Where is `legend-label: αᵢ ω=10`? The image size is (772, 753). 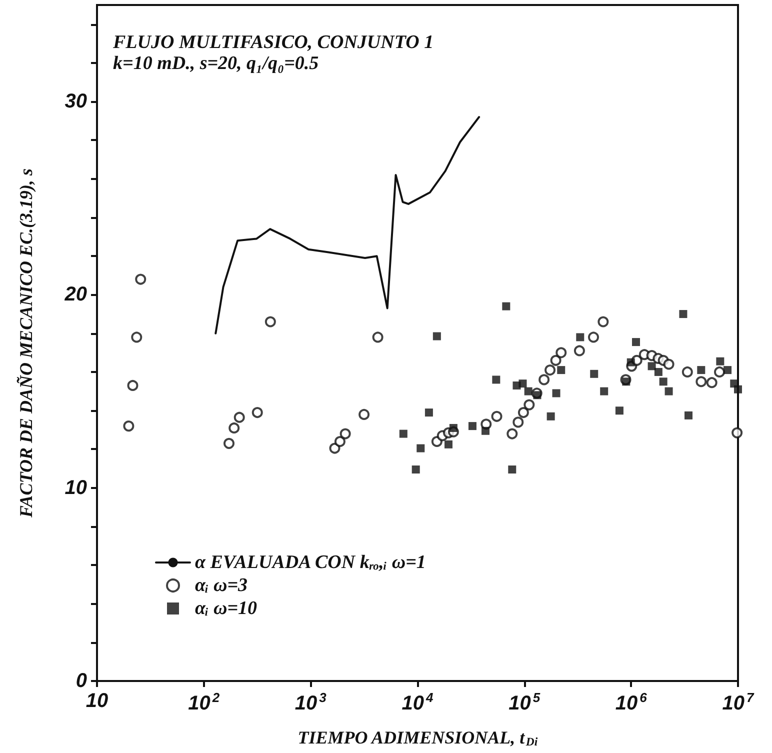 legend-label: αᵢ ω=10 is located at coordinates (226, 608).